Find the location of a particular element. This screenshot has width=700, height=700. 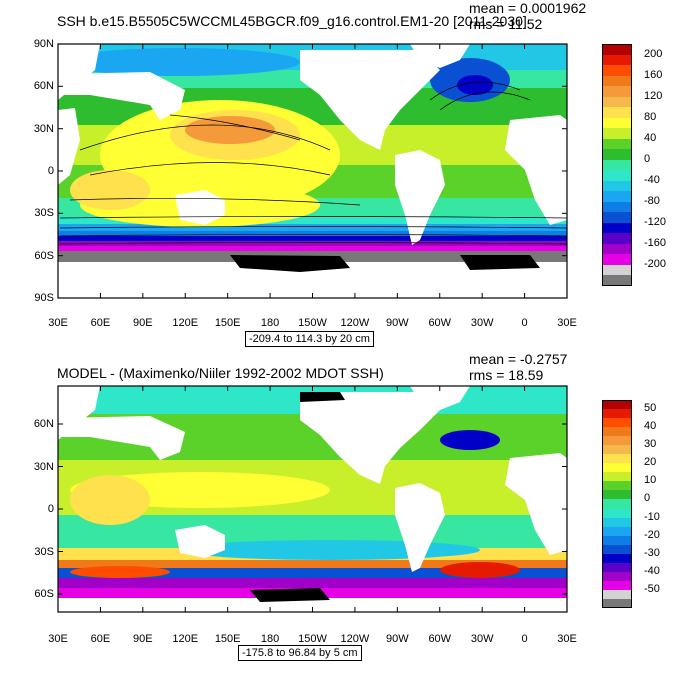

colorbar-label: 120 is located at coordinates (653, 95).